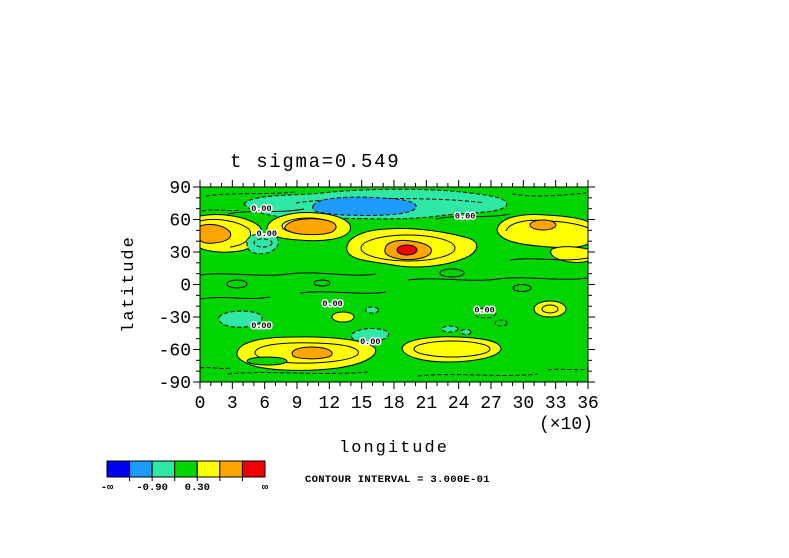 Image resolution: width=789 pixels, height=558 pixels. I want to click on cold-anomaly-arctic-core, so click(364, 206).